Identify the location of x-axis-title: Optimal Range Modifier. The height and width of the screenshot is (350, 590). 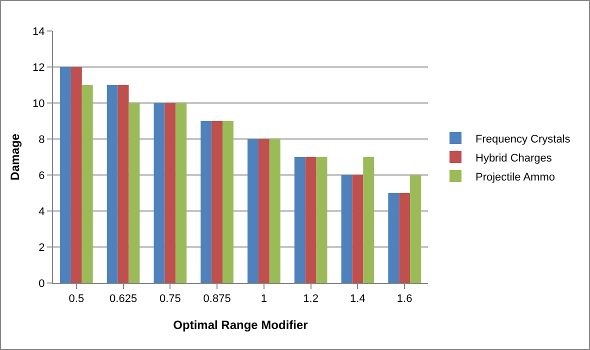
(240, 325).